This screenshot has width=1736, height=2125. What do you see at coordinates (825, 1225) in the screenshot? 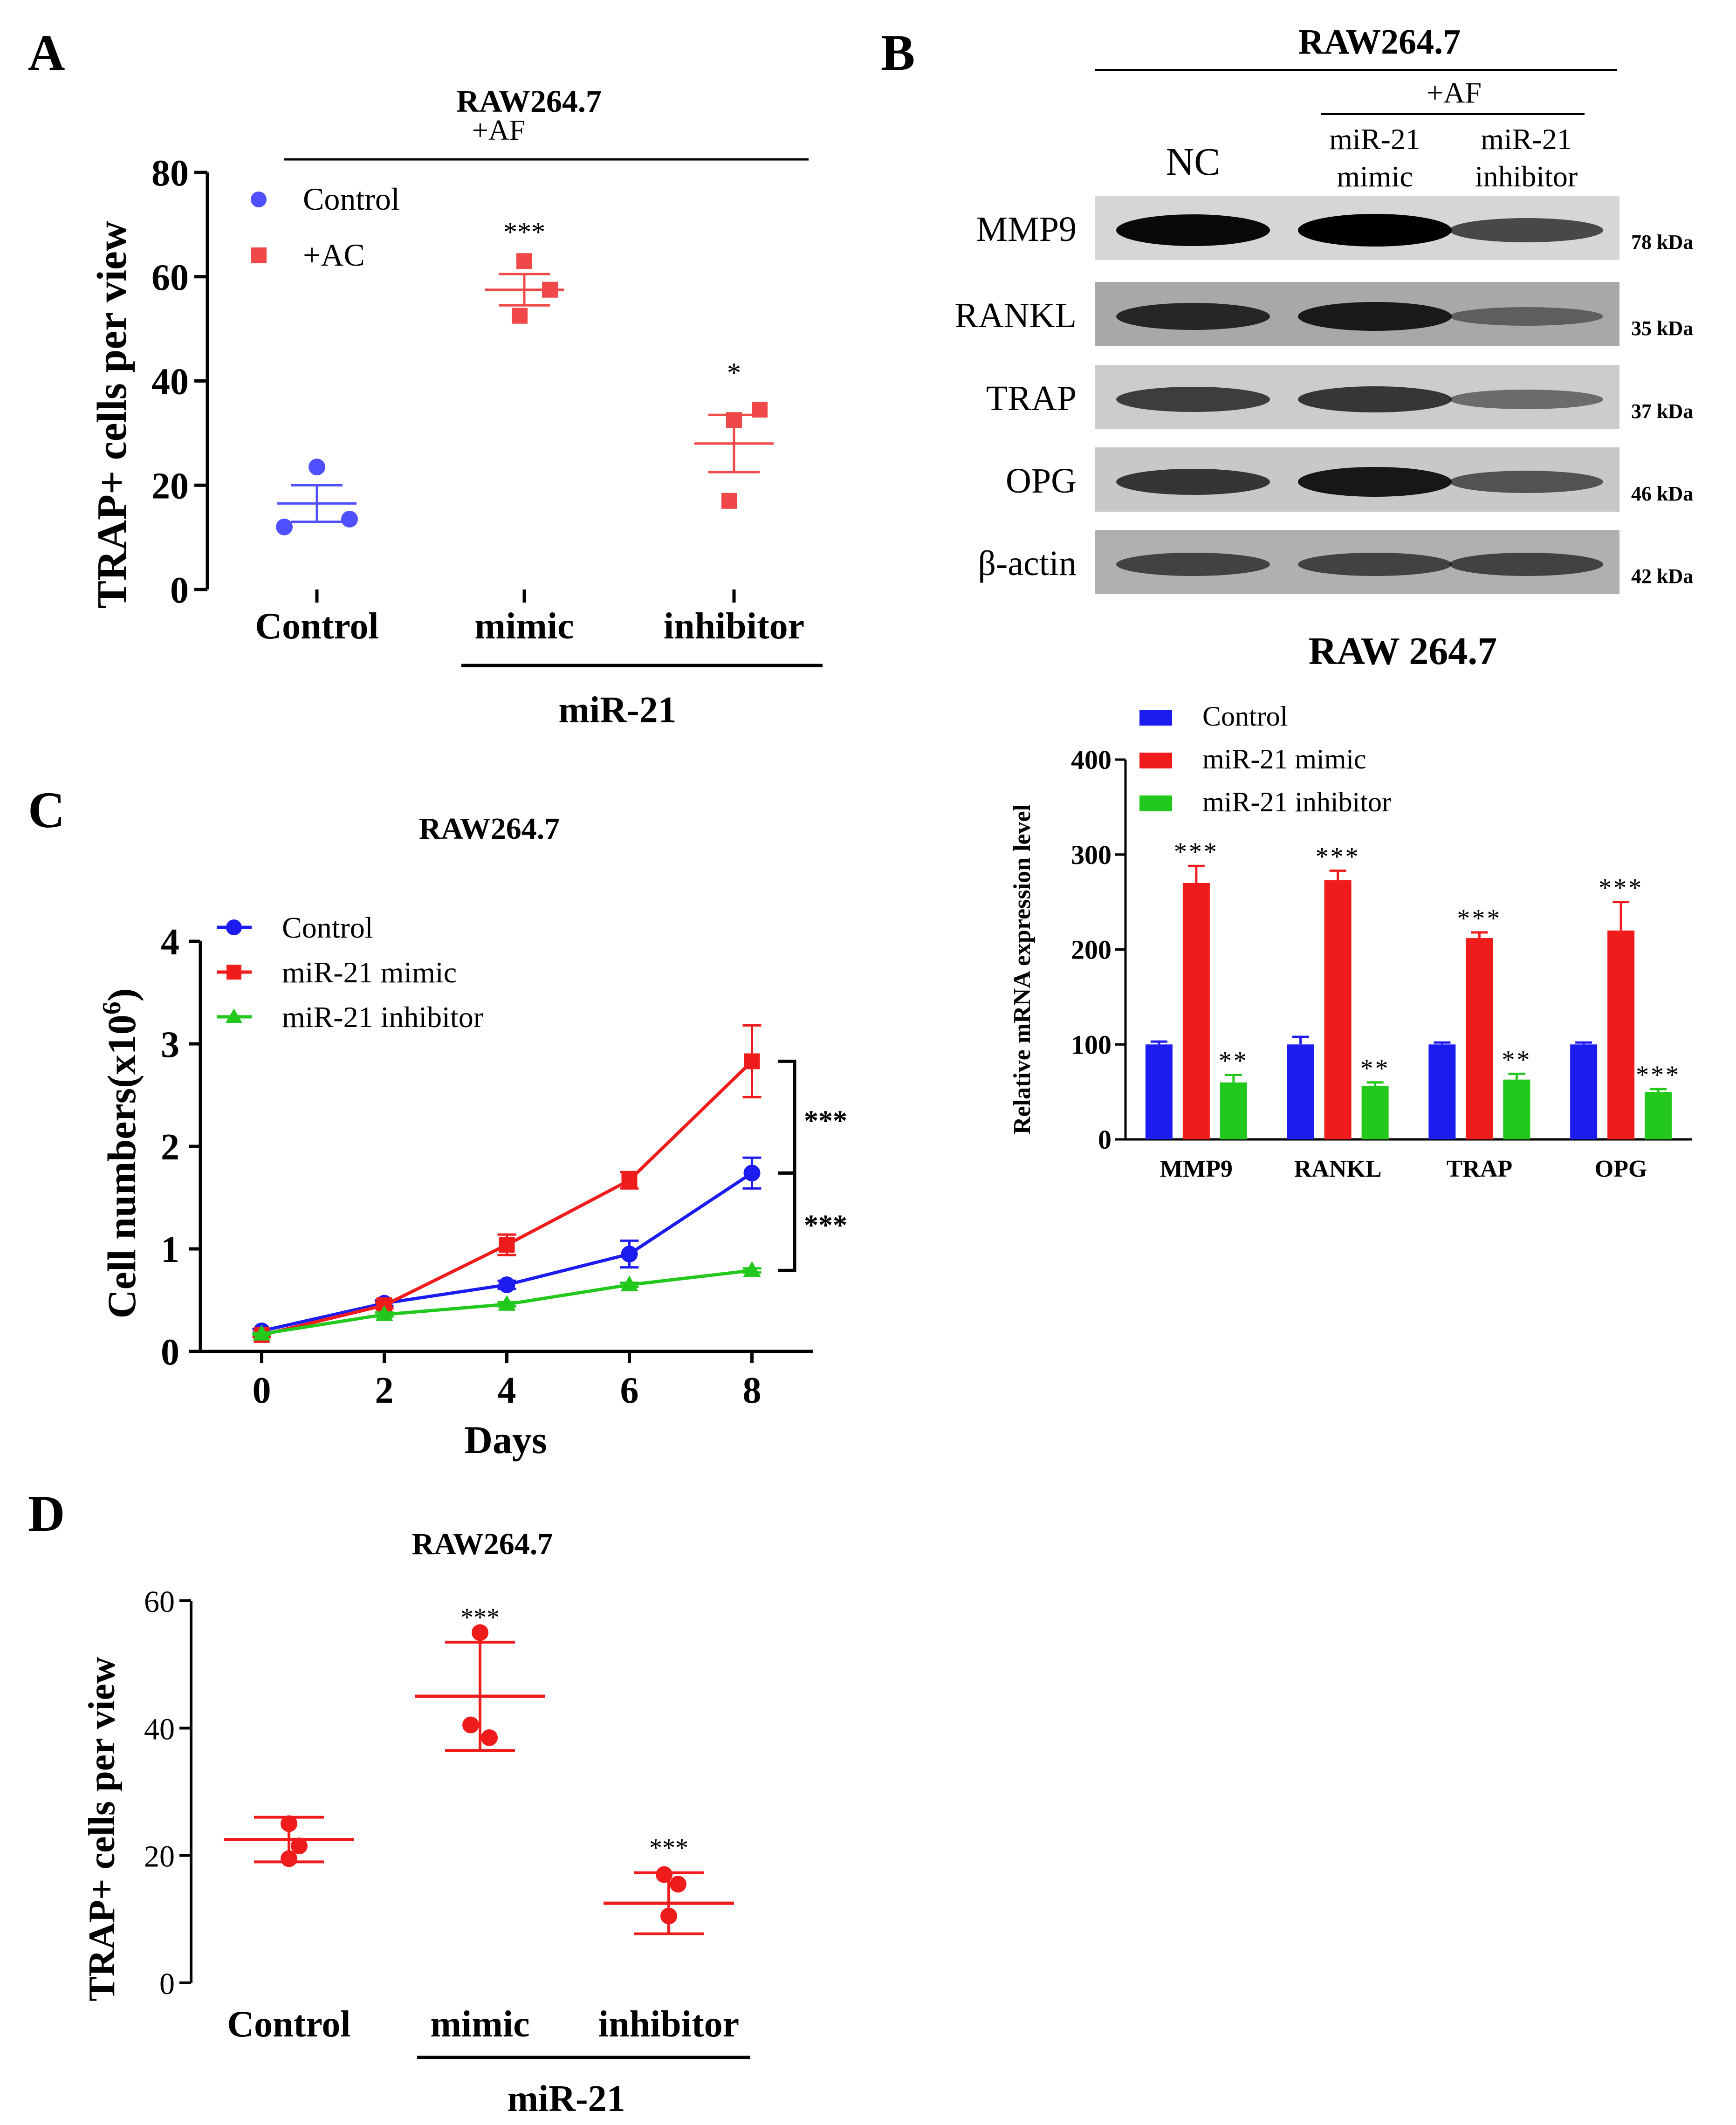
I see `panel-c-significance-label: ***` at bounding box center [825, 1225].